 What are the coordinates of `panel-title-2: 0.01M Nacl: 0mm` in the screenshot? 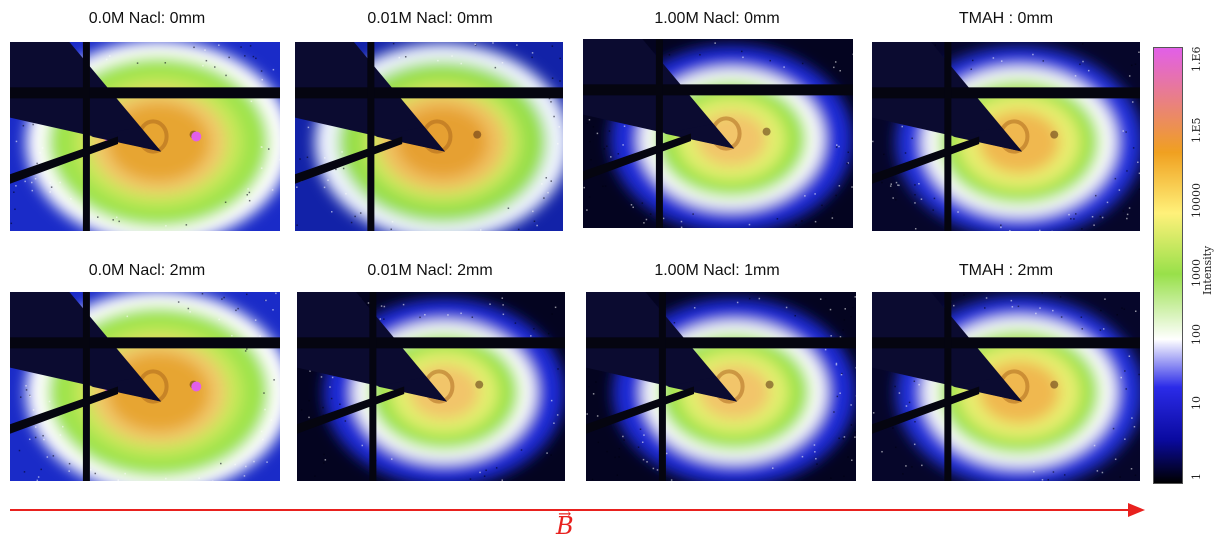 It's located at (429, 19).